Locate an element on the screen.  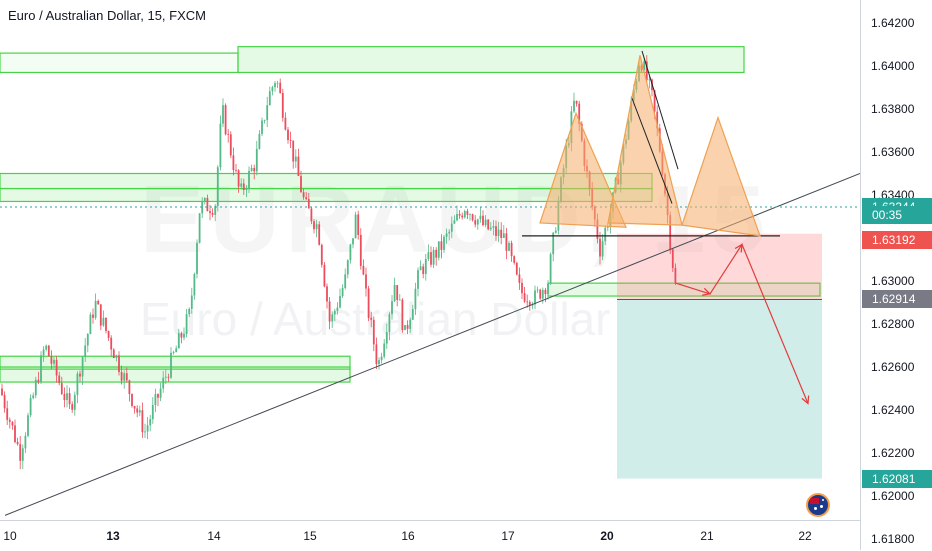
head is located at coordinates (645, 140).